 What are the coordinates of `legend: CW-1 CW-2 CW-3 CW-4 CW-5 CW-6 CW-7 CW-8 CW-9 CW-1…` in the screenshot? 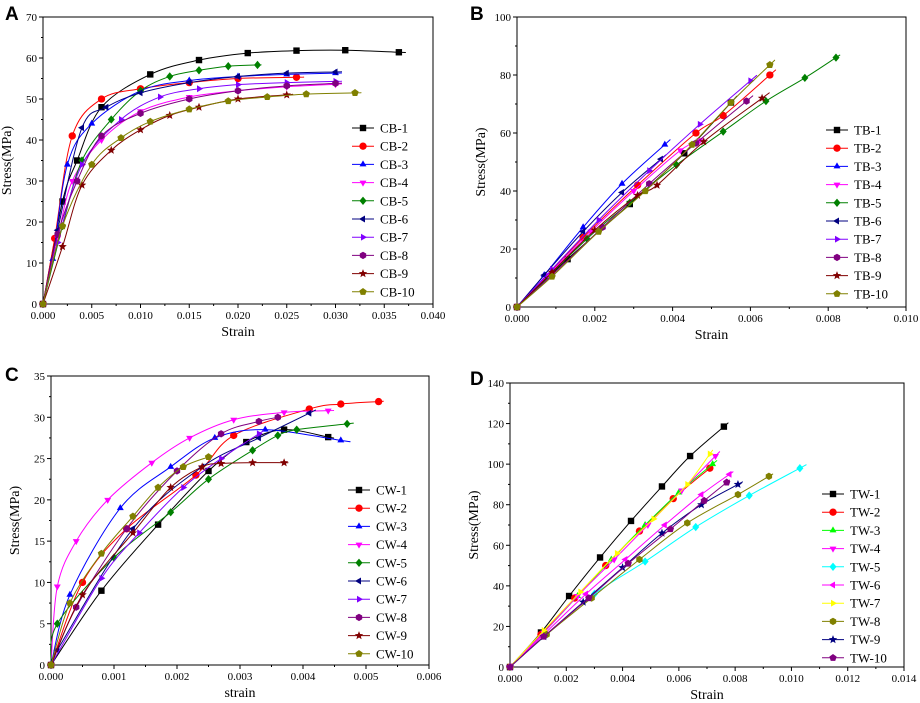 It's located at (381, 572).